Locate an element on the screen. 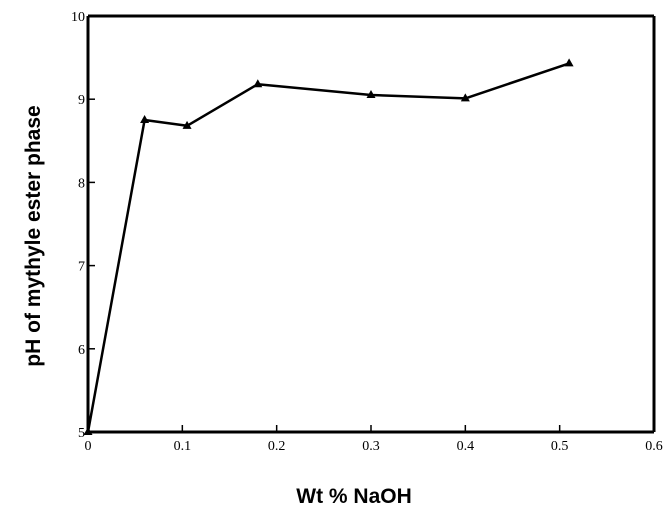 The width and height of the screenshot is (670, 514). x-tick-label: 0.2 is located at coordinates (277, 446).